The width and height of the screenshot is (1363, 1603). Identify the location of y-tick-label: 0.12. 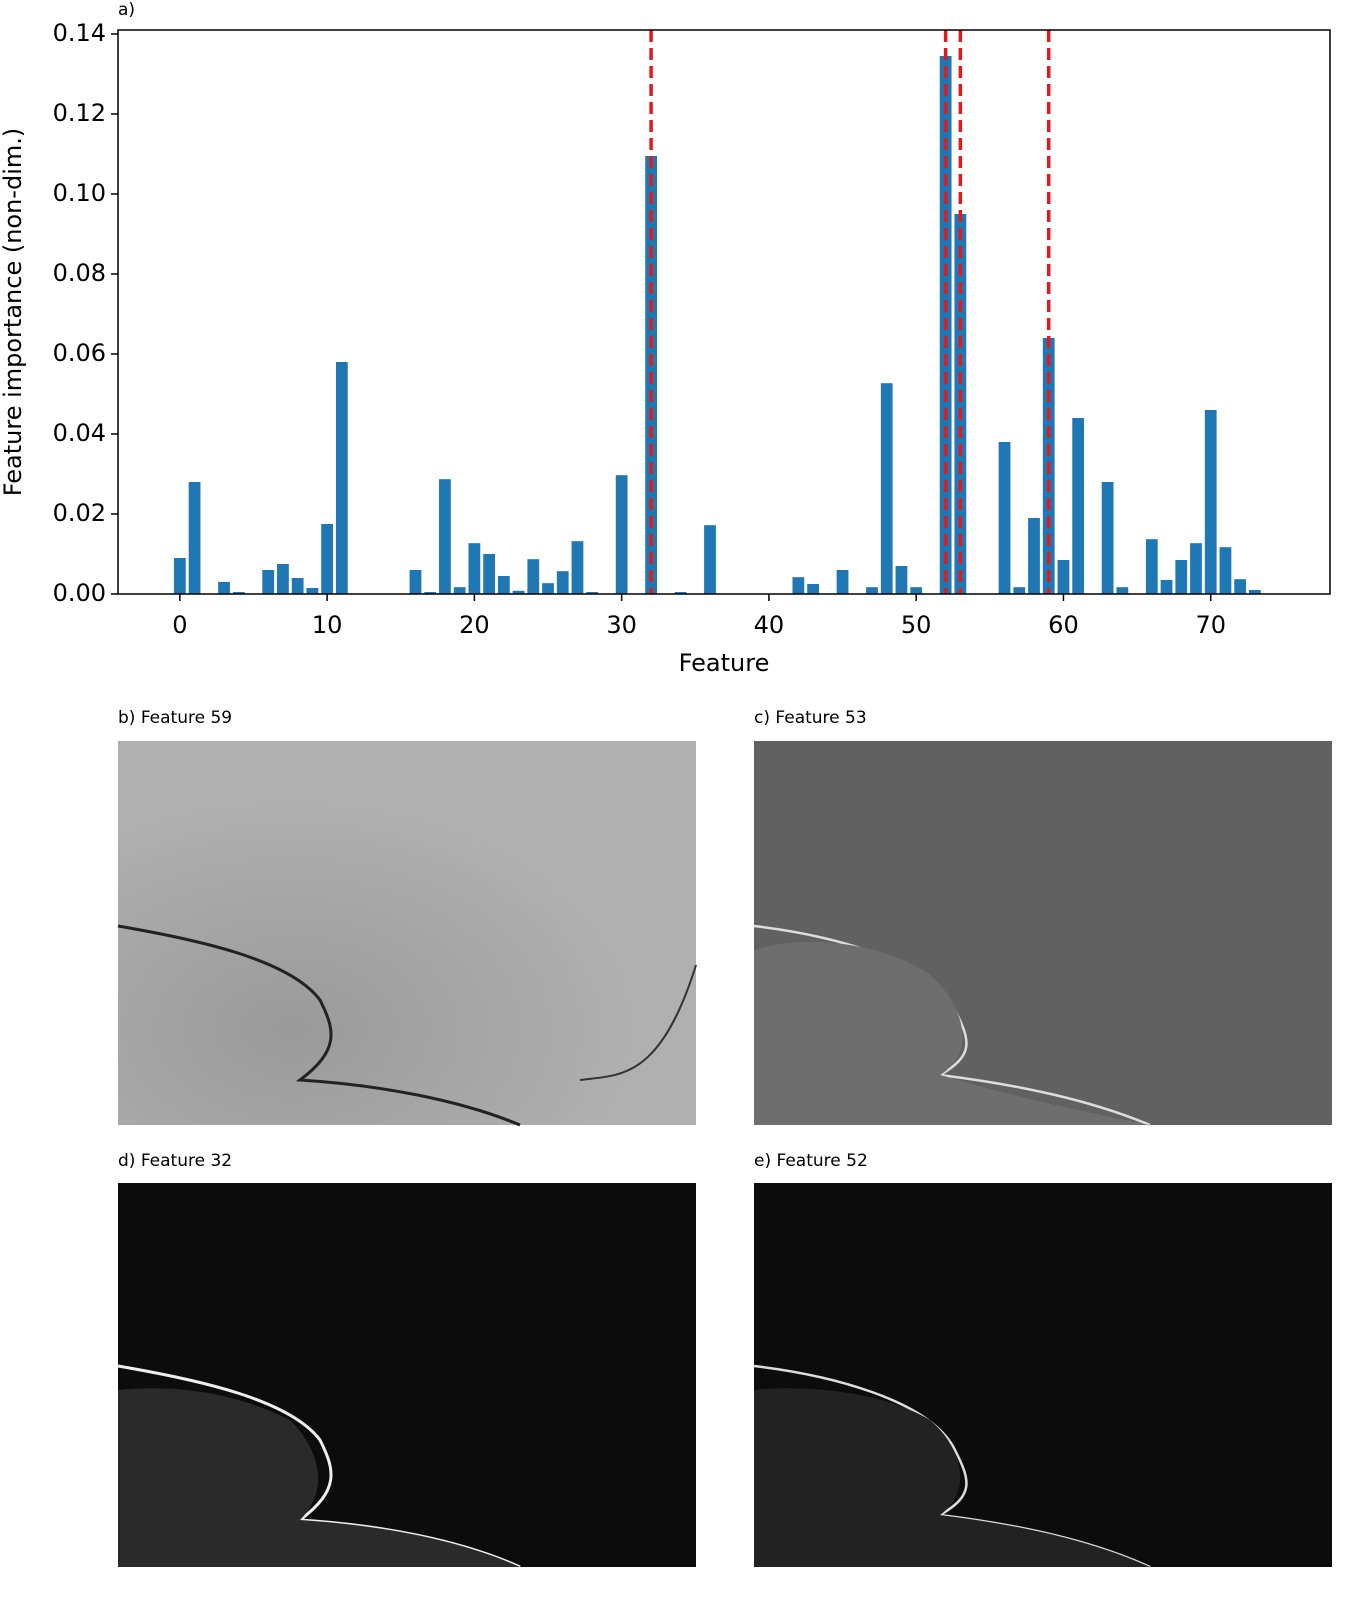
(79, 113).